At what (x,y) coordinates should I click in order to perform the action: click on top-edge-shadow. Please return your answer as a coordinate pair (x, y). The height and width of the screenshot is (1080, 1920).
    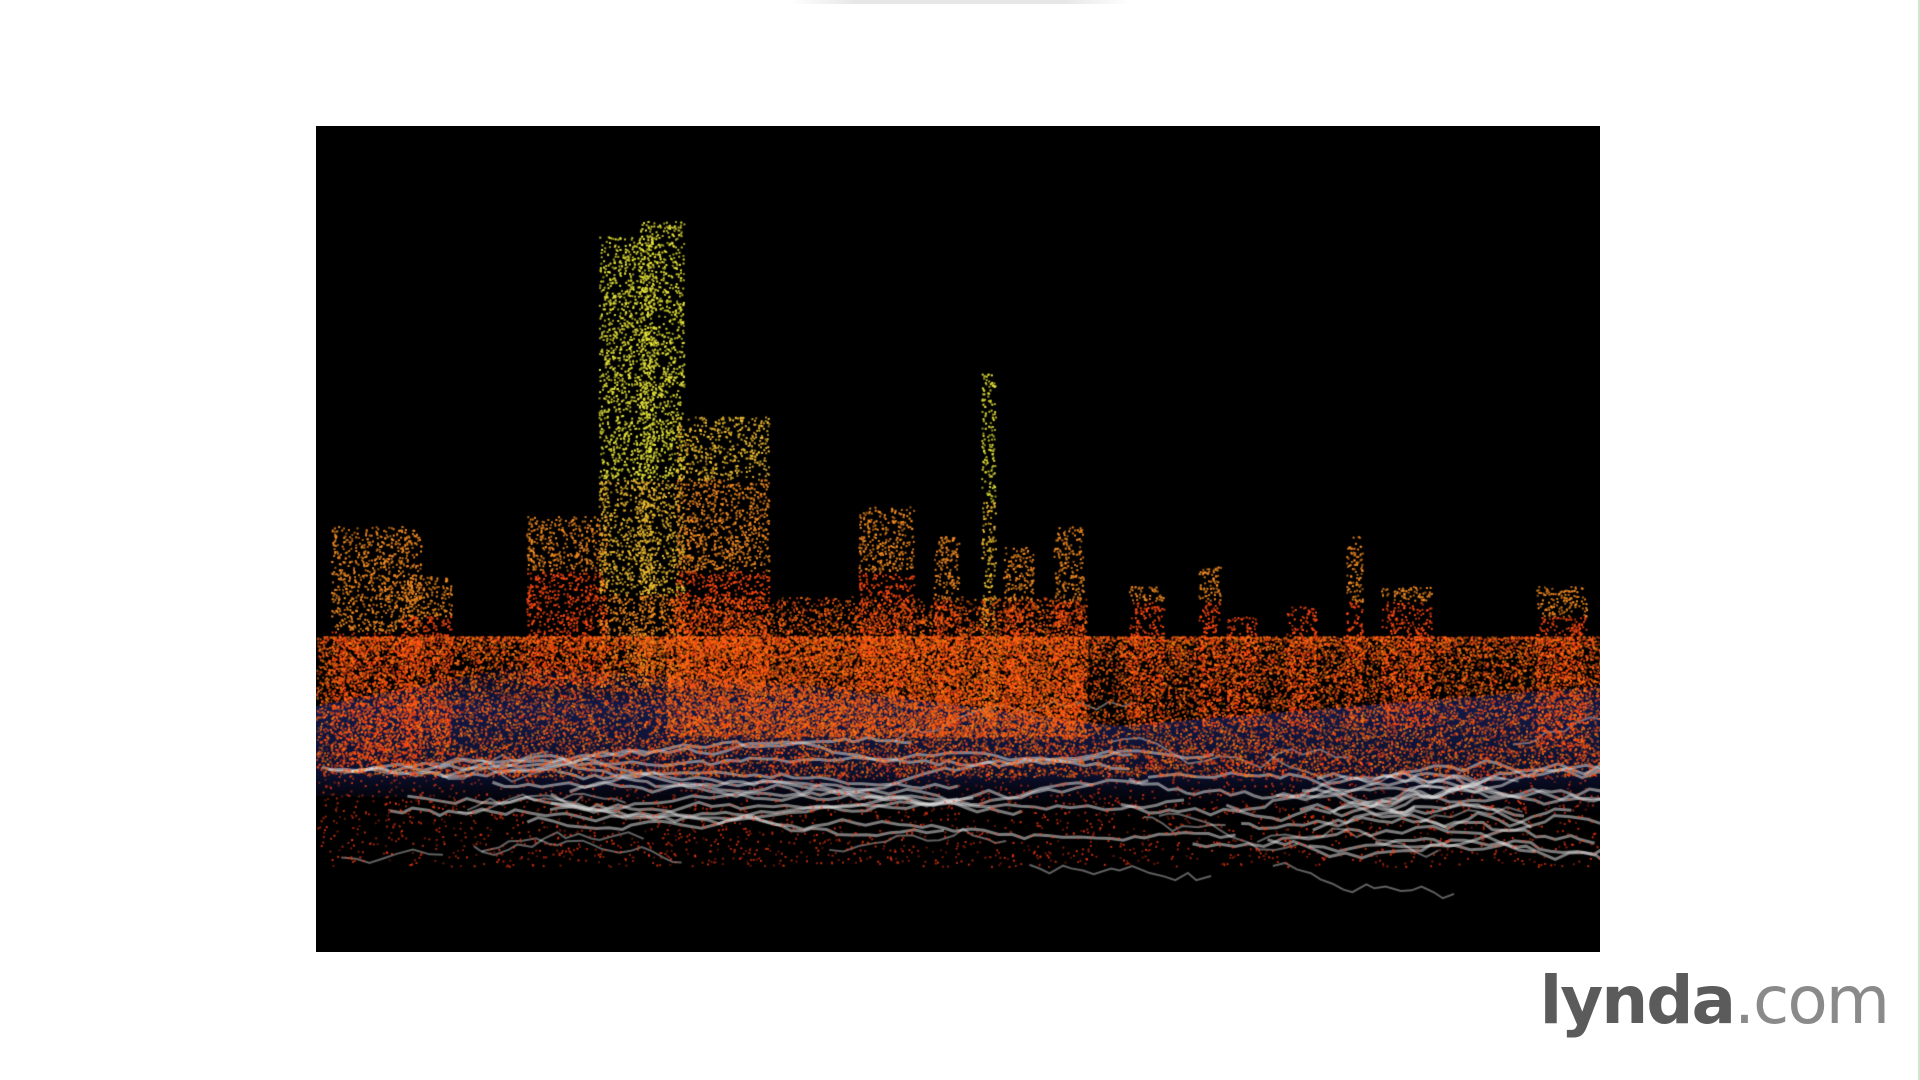
    Looking at the image, I should click on (960, 2).